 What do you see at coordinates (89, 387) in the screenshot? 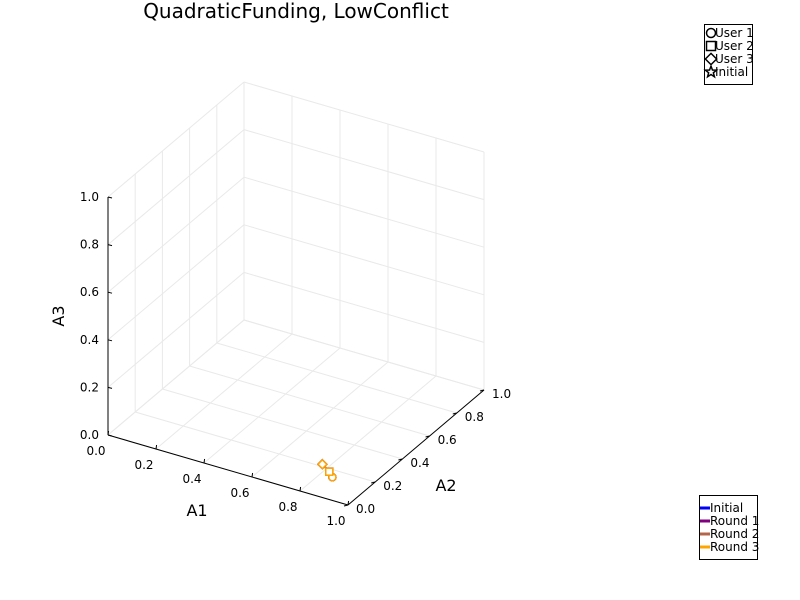
I see `z-tick-label: 0.2` at bounding box center [89, 387].